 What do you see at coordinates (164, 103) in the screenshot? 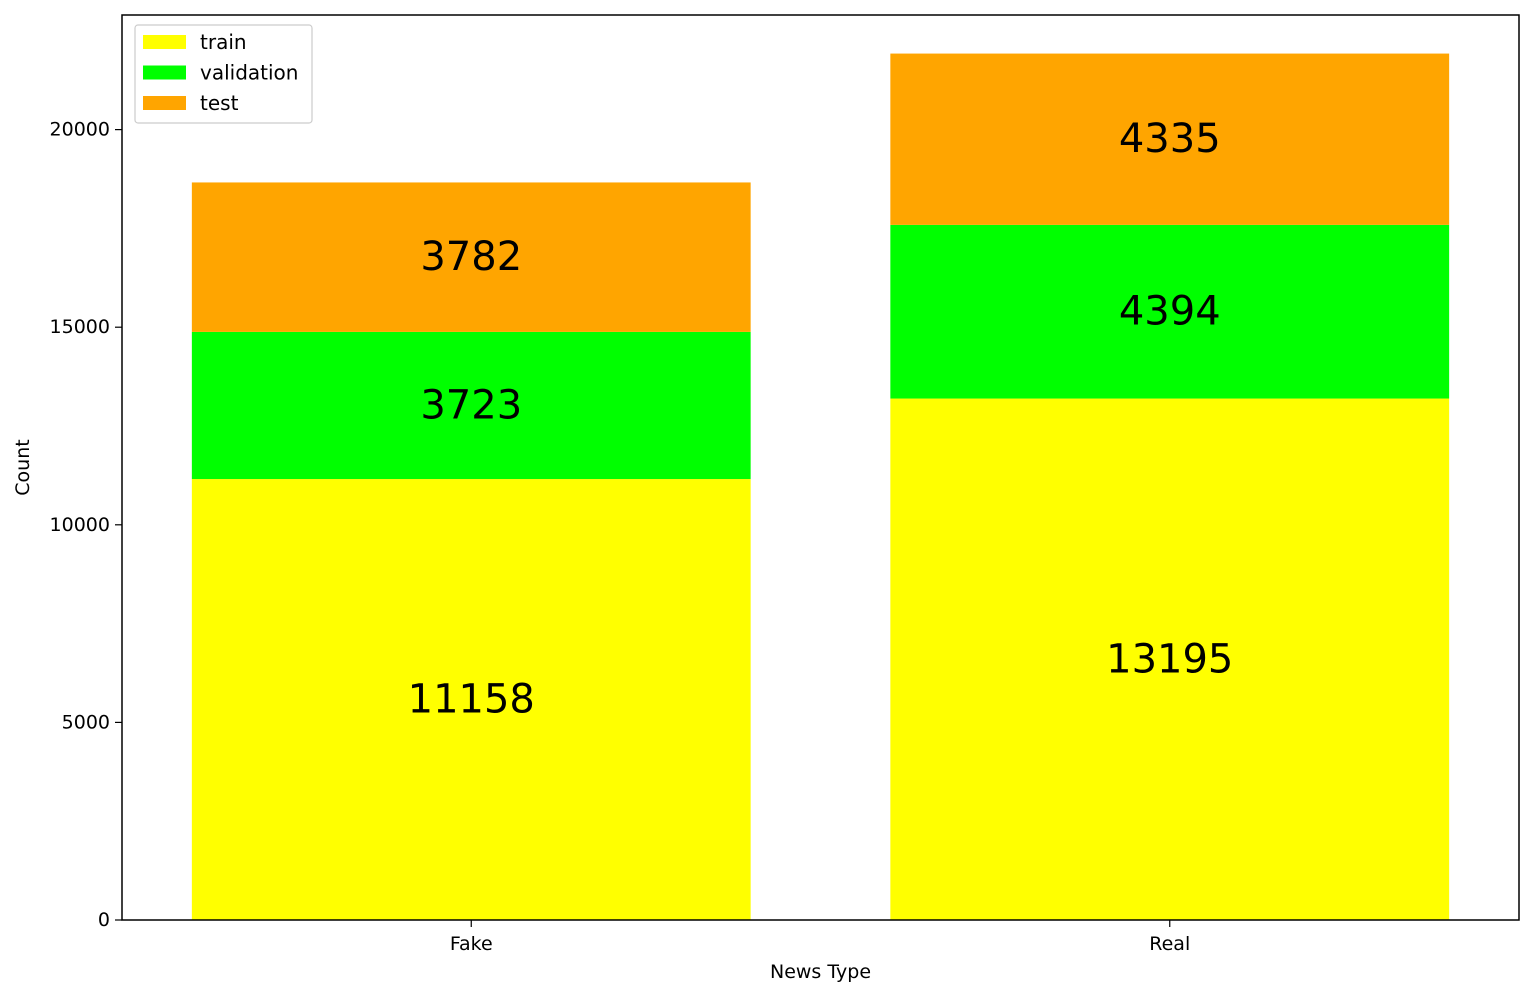
I see `legend-swatch-test` at bounding box center [164, 103].